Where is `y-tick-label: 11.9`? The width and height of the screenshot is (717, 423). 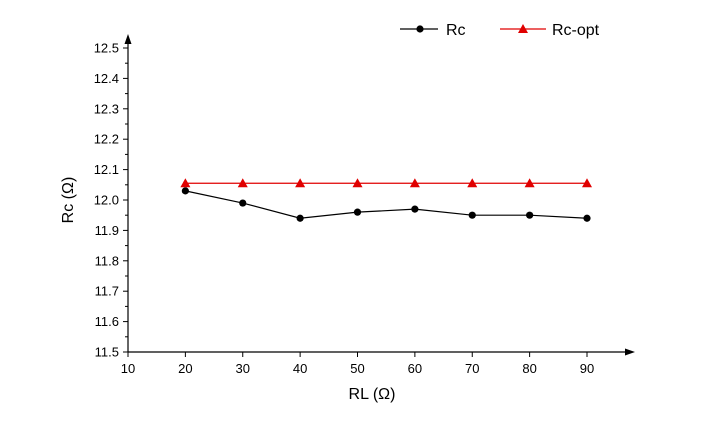 y-tick-label: 11.9 is located at coordinates (107, 230).